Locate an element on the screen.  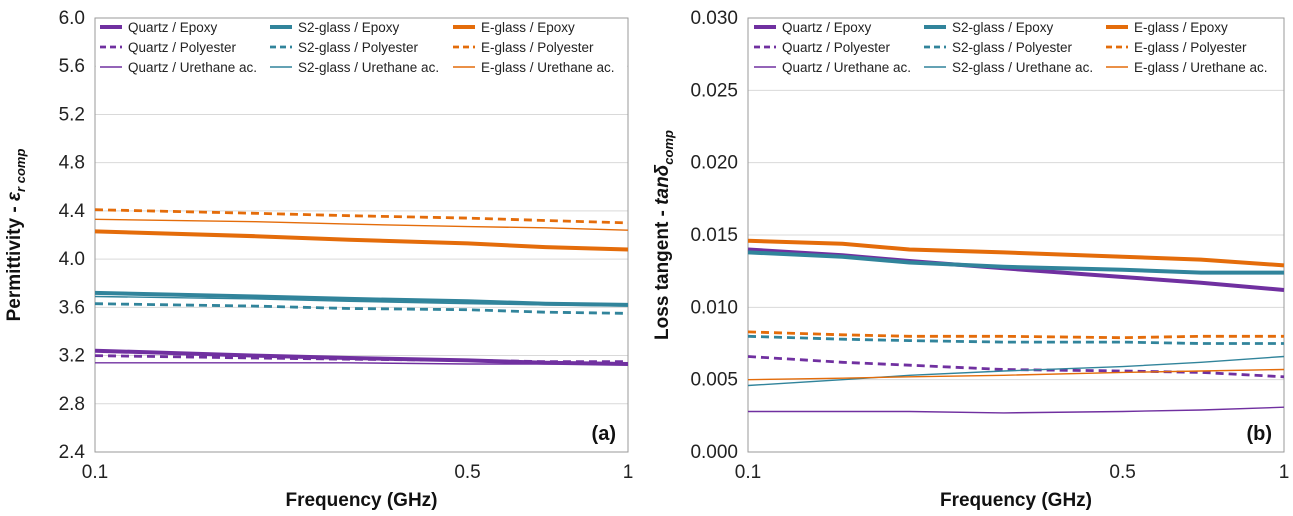
y-tick-label: 3.6 is located at coordinates (72, 307).